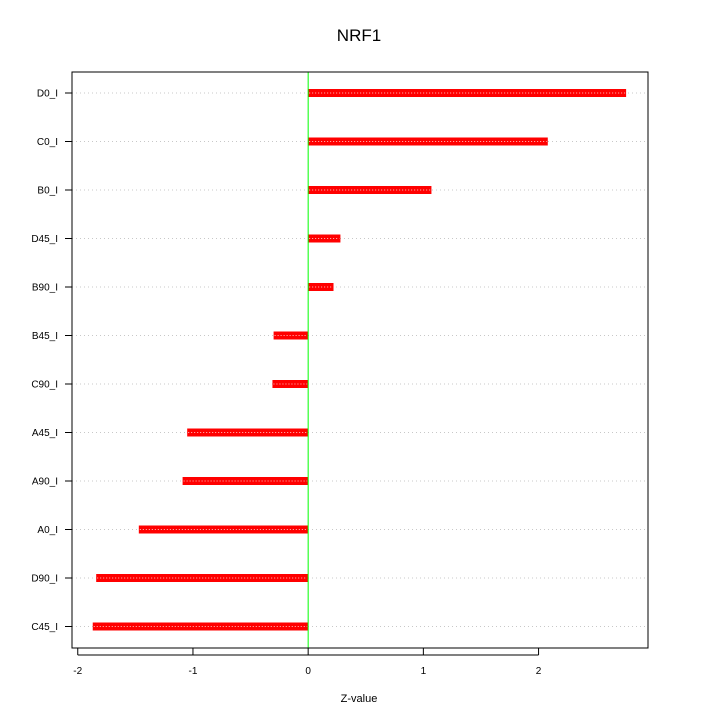 This screenshot has height=720, width=720. What do you see at coordinates (45, 482) in the screenshot?
I see `y-tick-label: A90_I` at bounding box center [45, 482].